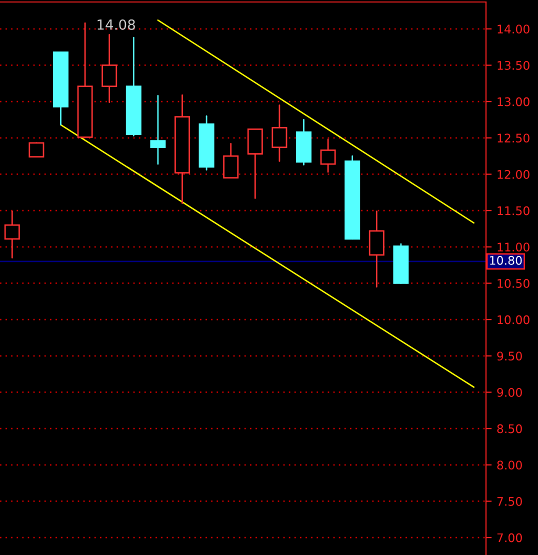 The image size is (538, 555). What do you see at coordinates (509, 537) in the screenshot?
I see `y-tick-label: 7.00` at bounding box center [509, 537].